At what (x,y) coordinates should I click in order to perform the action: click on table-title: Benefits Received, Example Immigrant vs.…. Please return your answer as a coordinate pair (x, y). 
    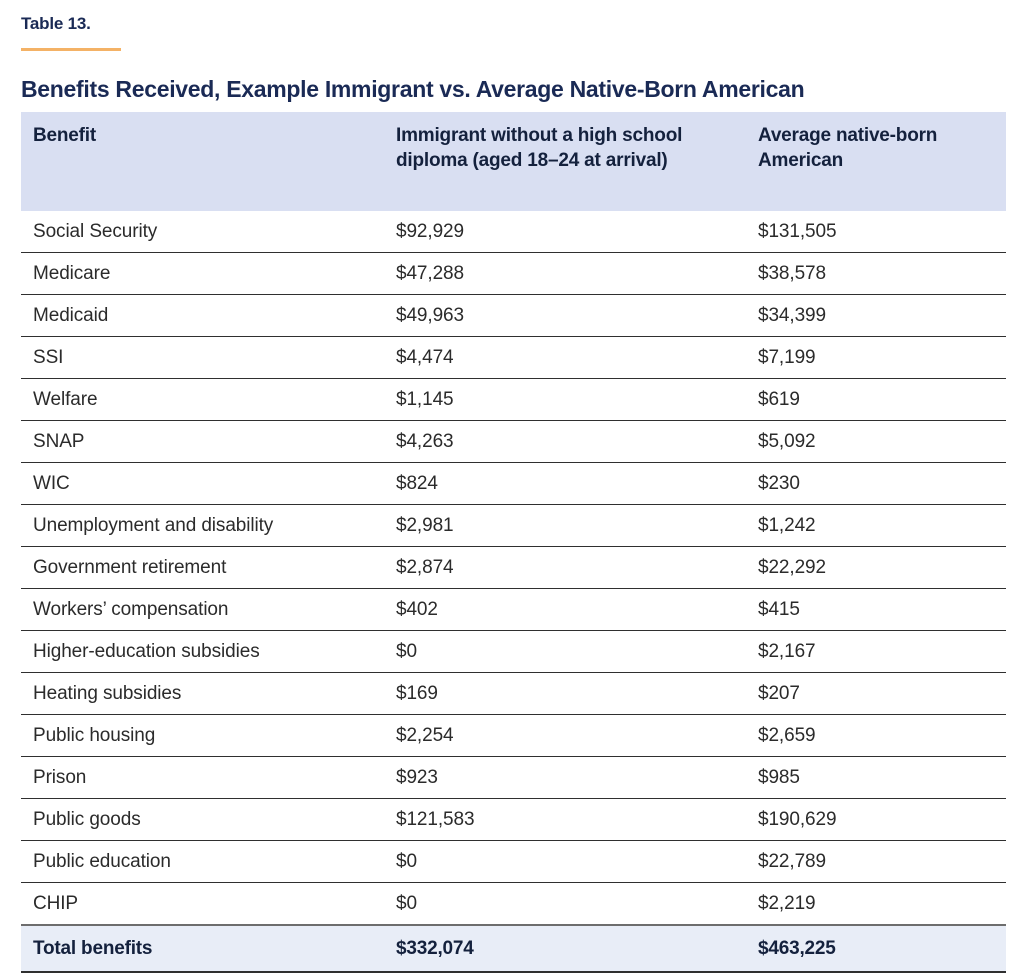
    Looking at the image, I should click on (413, 89).